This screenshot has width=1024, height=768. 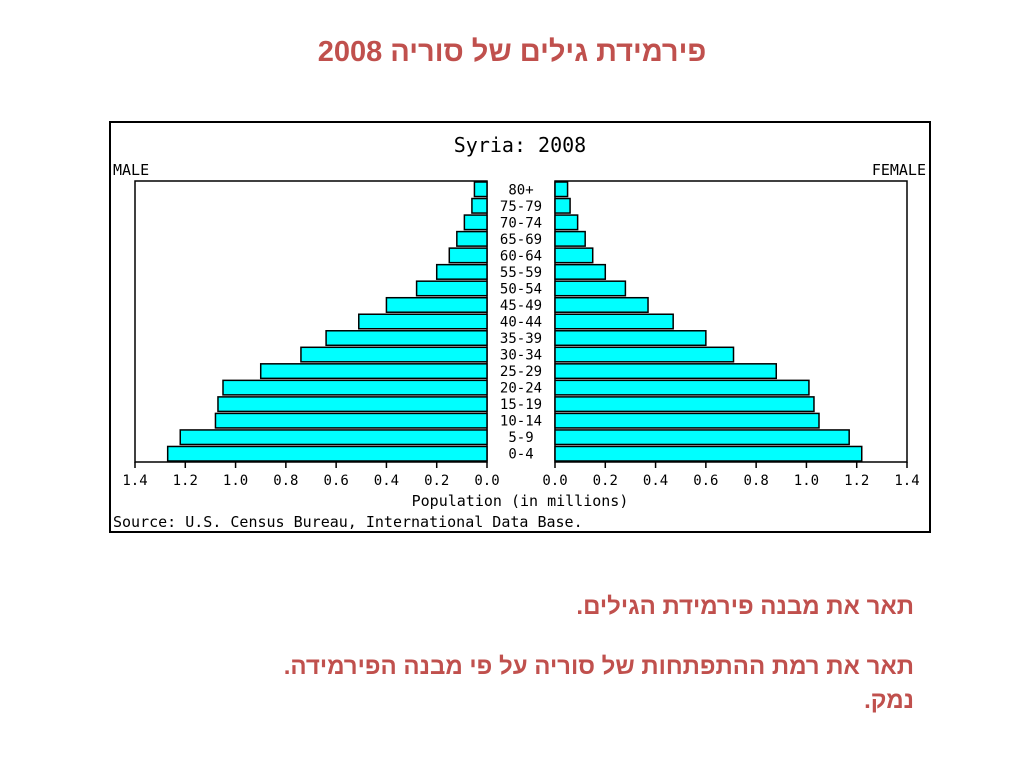 I want to click on age-label-35-39: 35-39, so click(x=521, y=339).